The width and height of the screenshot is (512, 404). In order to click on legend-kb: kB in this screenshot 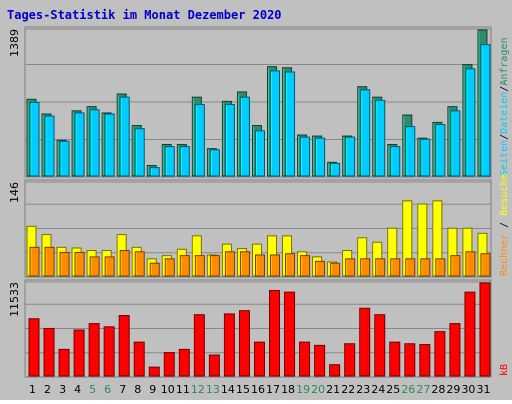, I will do `click(504, 370)`.